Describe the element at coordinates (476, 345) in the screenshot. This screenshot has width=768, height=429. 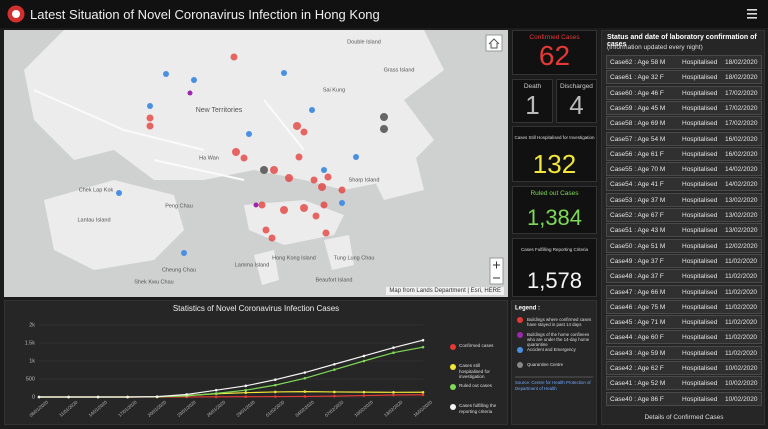
I see `legend-entry: Confirmed cases` at that location.